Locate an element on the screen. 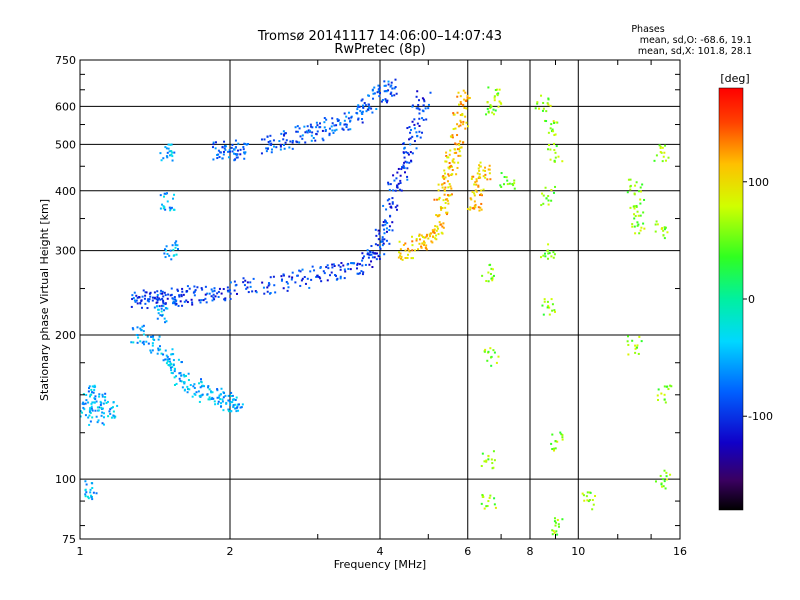 Image resolution: width=800 pixels, height=600 pixels. colorbar-tick-label: 100 is located at coordinates (758, 182).